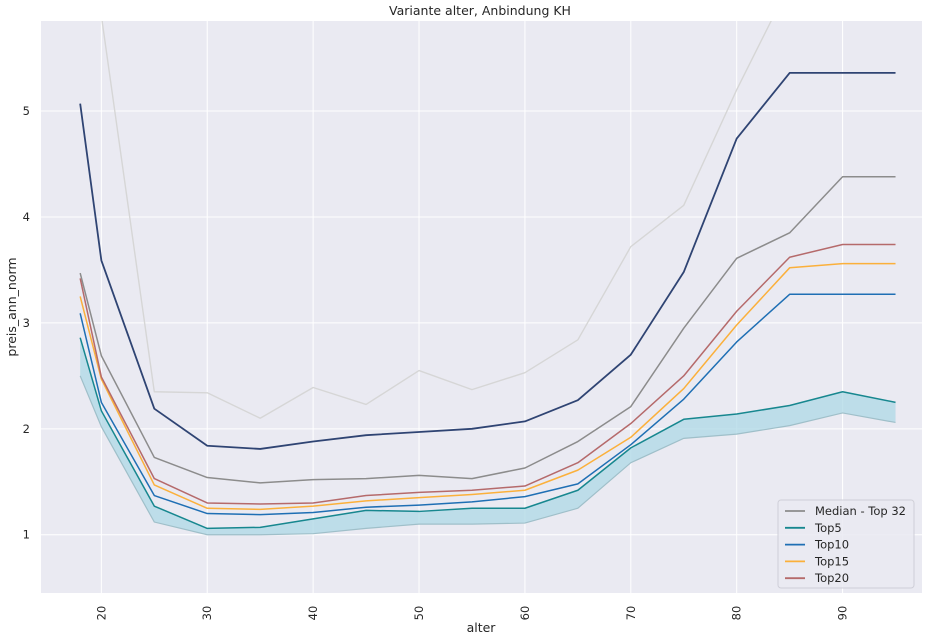 This screenshot has height=637, width=927. Describe the element at coordinates (207, 613) in the screenshot. I see `x-tick-label: 30` at that location.